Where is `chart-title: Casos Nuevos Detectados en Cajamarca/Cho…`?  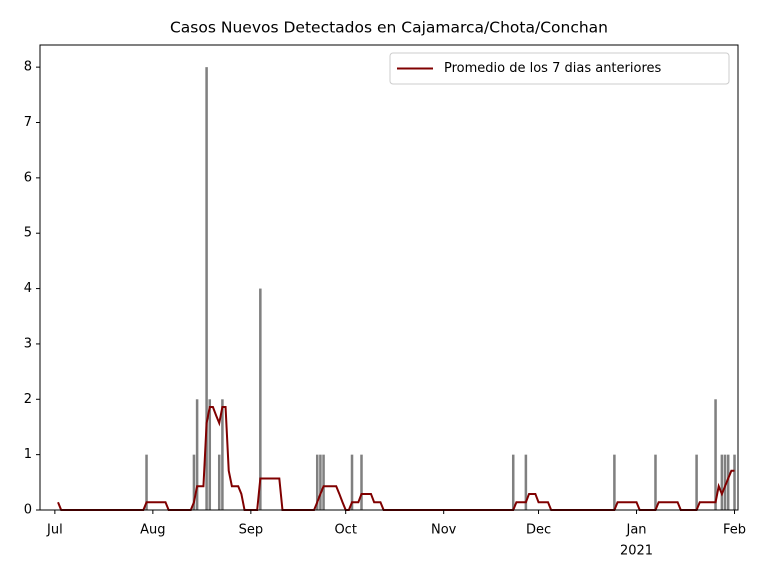
chart-title: Casos Nuevos Detectados en Cajamarca/Cho… is located at coordinates (389, 28).